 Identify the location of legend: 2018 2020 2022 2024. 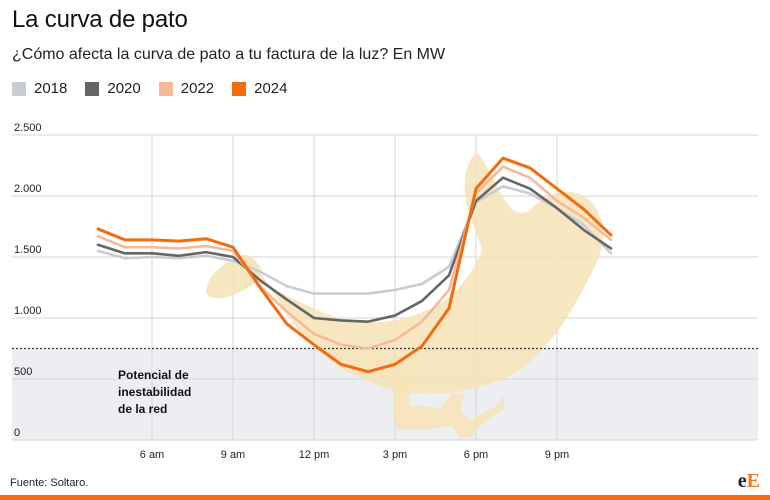
(150, 88).